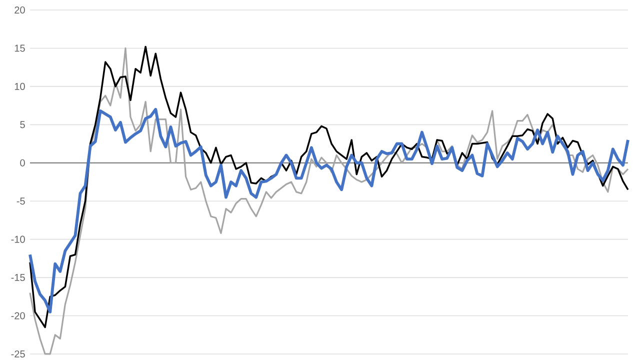 The height and width of the screenshot is (360, 640). What do you see at coordinates (20, 201) in the screenshot?
I see `y-tick-label: -5` at bounding box center [20, 201].